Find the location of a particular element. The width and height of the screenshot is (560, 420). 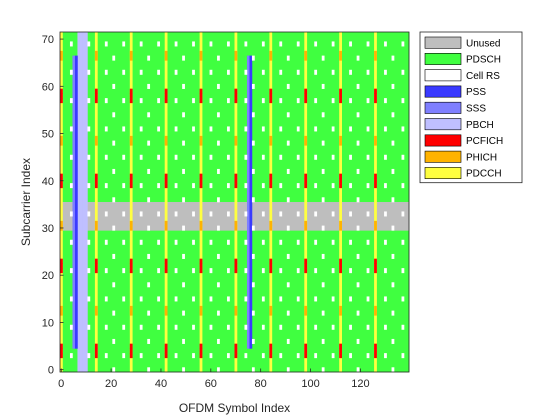

x-tick-label: 60 is located at coordinates (211, 384).